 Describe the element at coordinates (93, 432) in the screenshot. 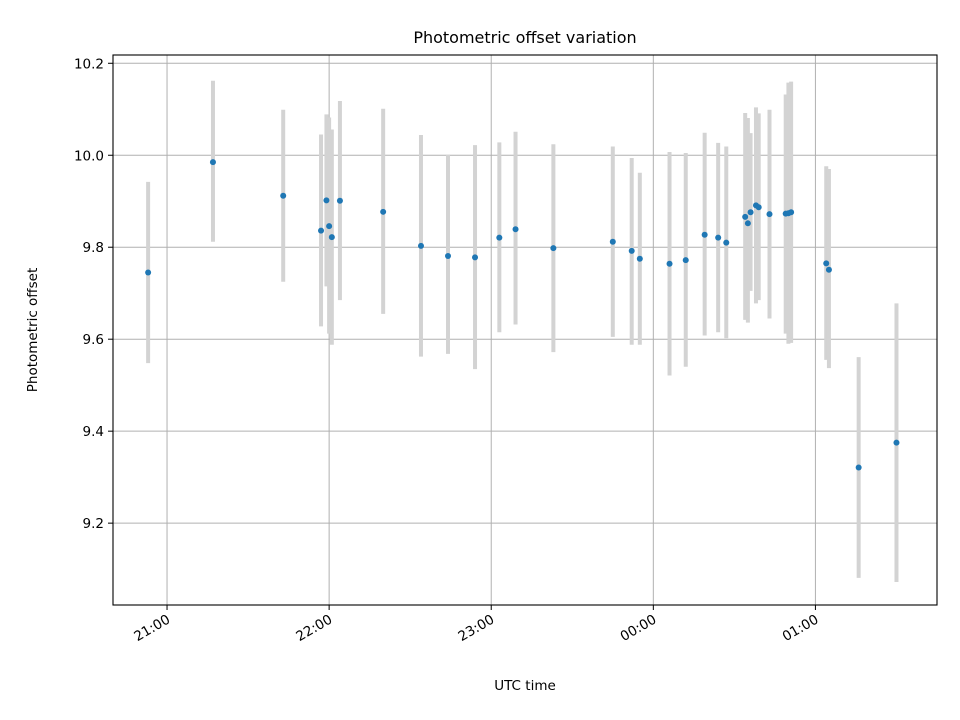

I see `y-tick-label: 9.4` at that location.